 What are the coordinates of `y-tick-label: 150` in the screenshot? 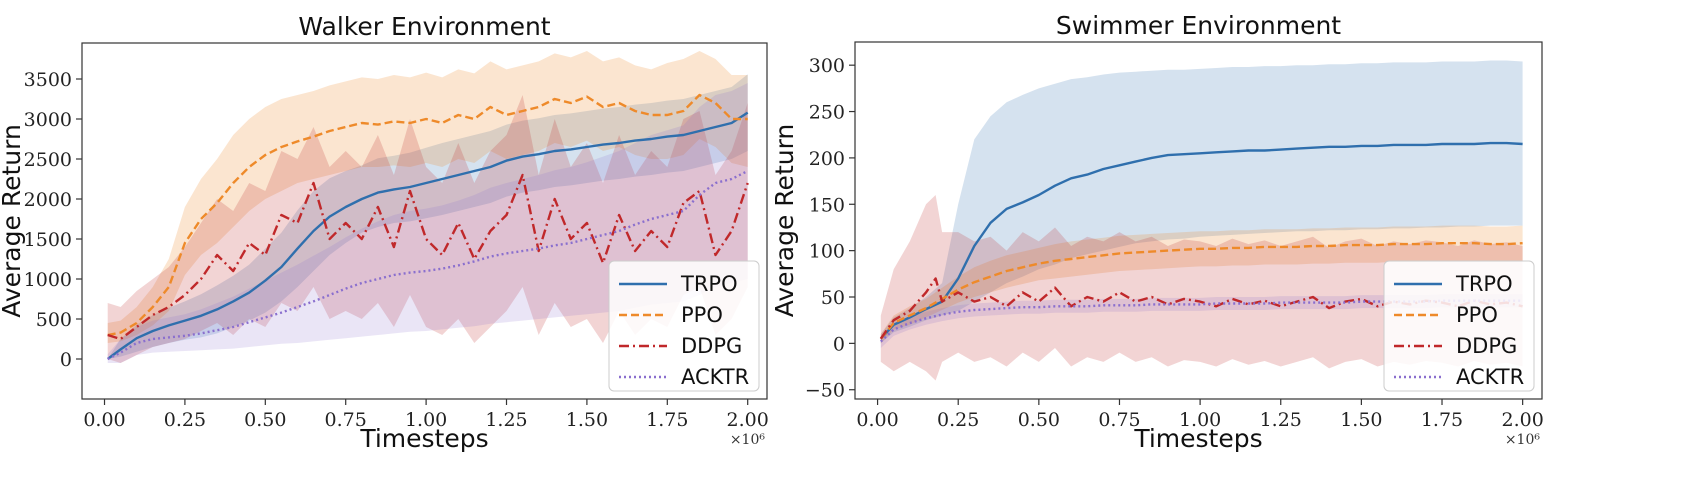 It's located at (827, 205).